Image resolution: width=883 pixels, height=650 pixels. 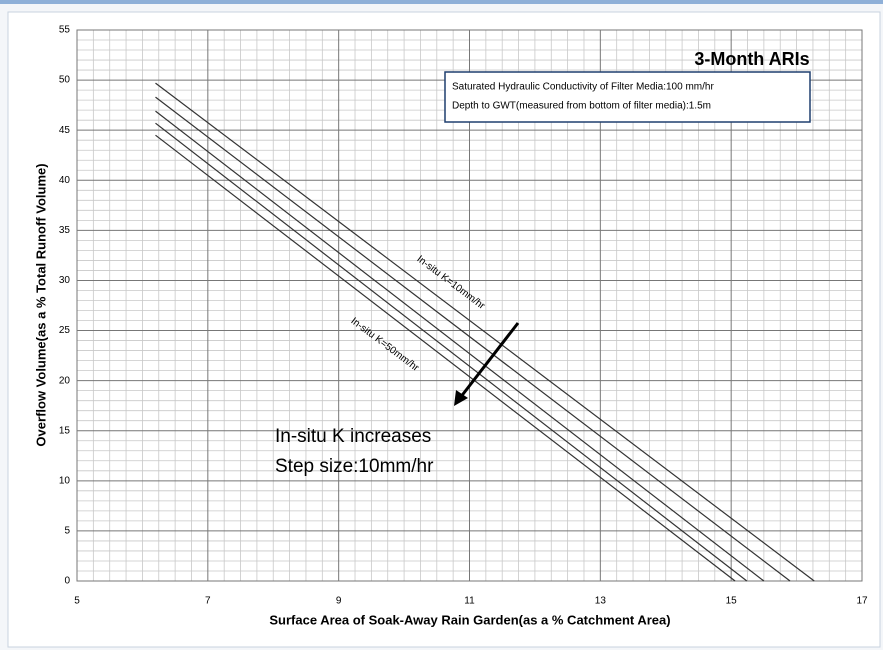 I want to click on y-tick-label: 40, so click(x=65, y=180).